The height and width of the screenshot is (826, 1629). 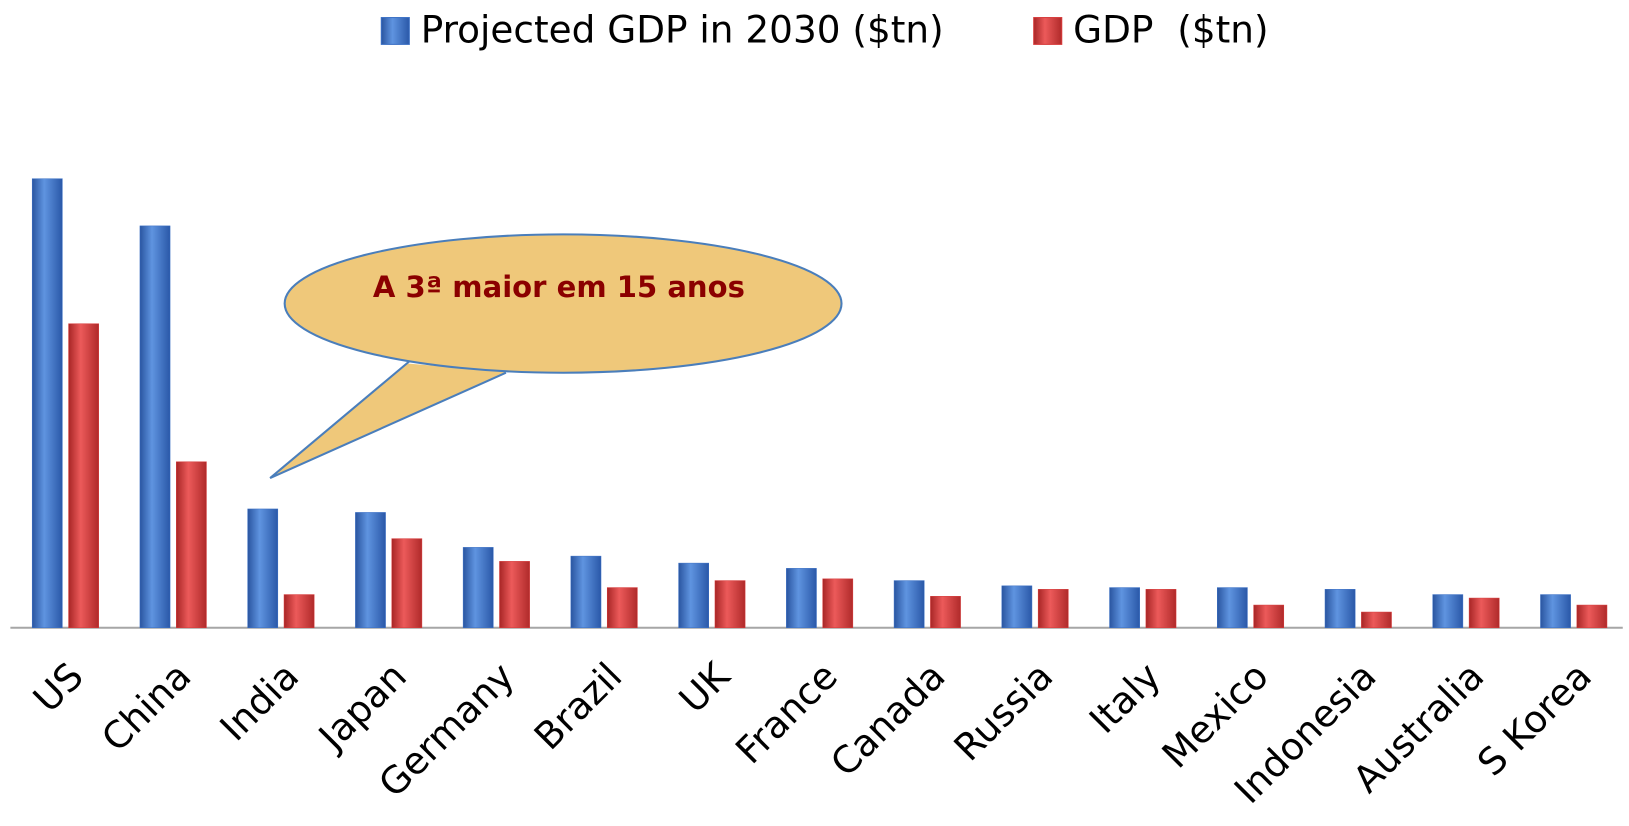 I want to click on legend-label: Projected GDP in 2030 ($tn), so click(x=682, y=30).